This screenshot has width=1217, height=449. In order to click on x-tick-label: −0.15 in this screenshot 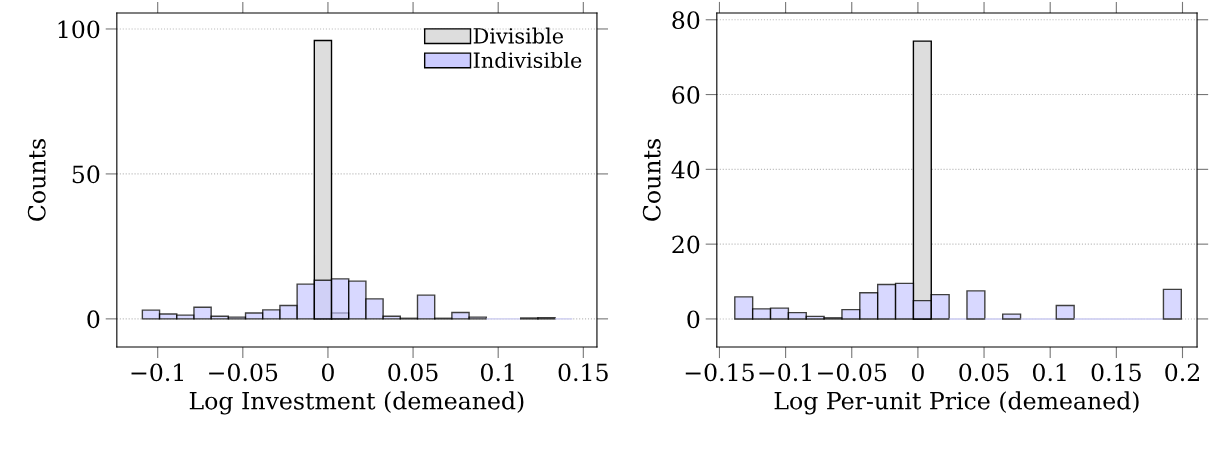, I will do `click(719, 372)`.